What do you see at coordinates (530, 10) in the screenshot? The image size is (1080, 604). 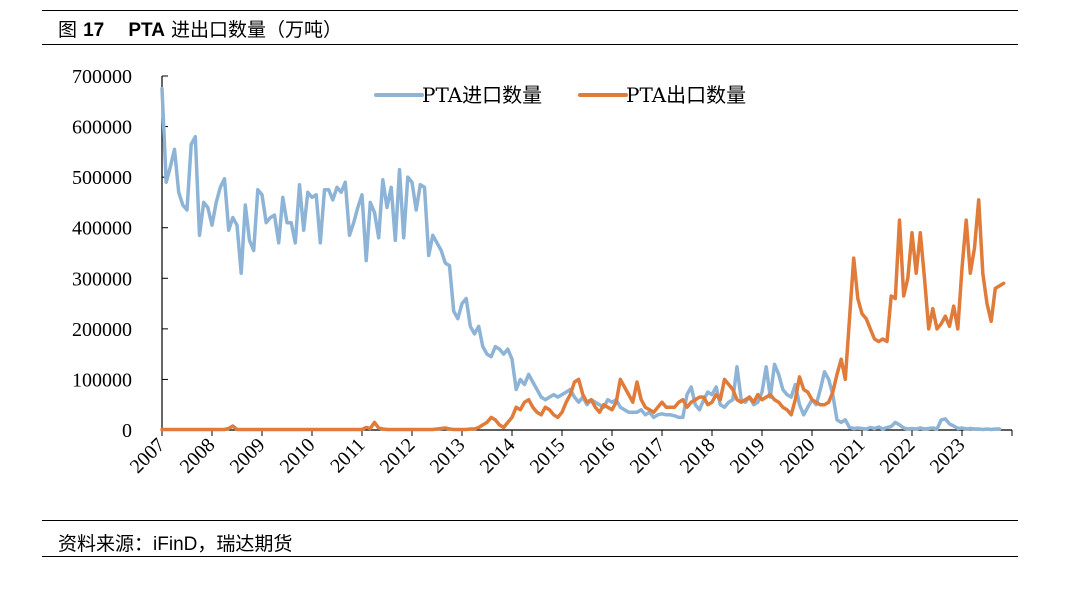 I see `top-border` at bounding box center [530, 10].